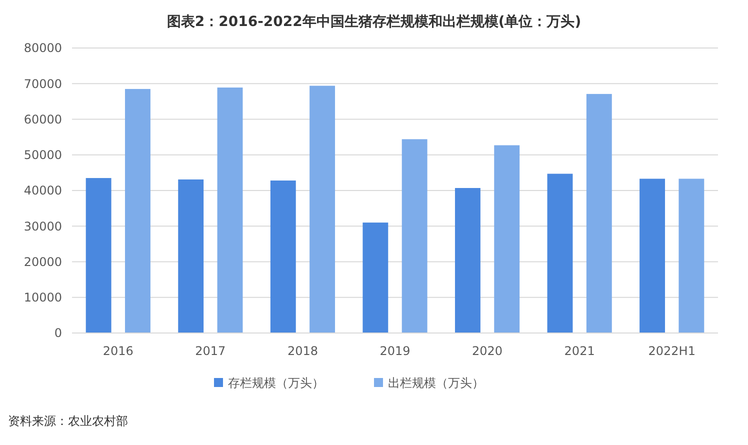  I want to click on y-tick-label: 60000, so click(43, 119).